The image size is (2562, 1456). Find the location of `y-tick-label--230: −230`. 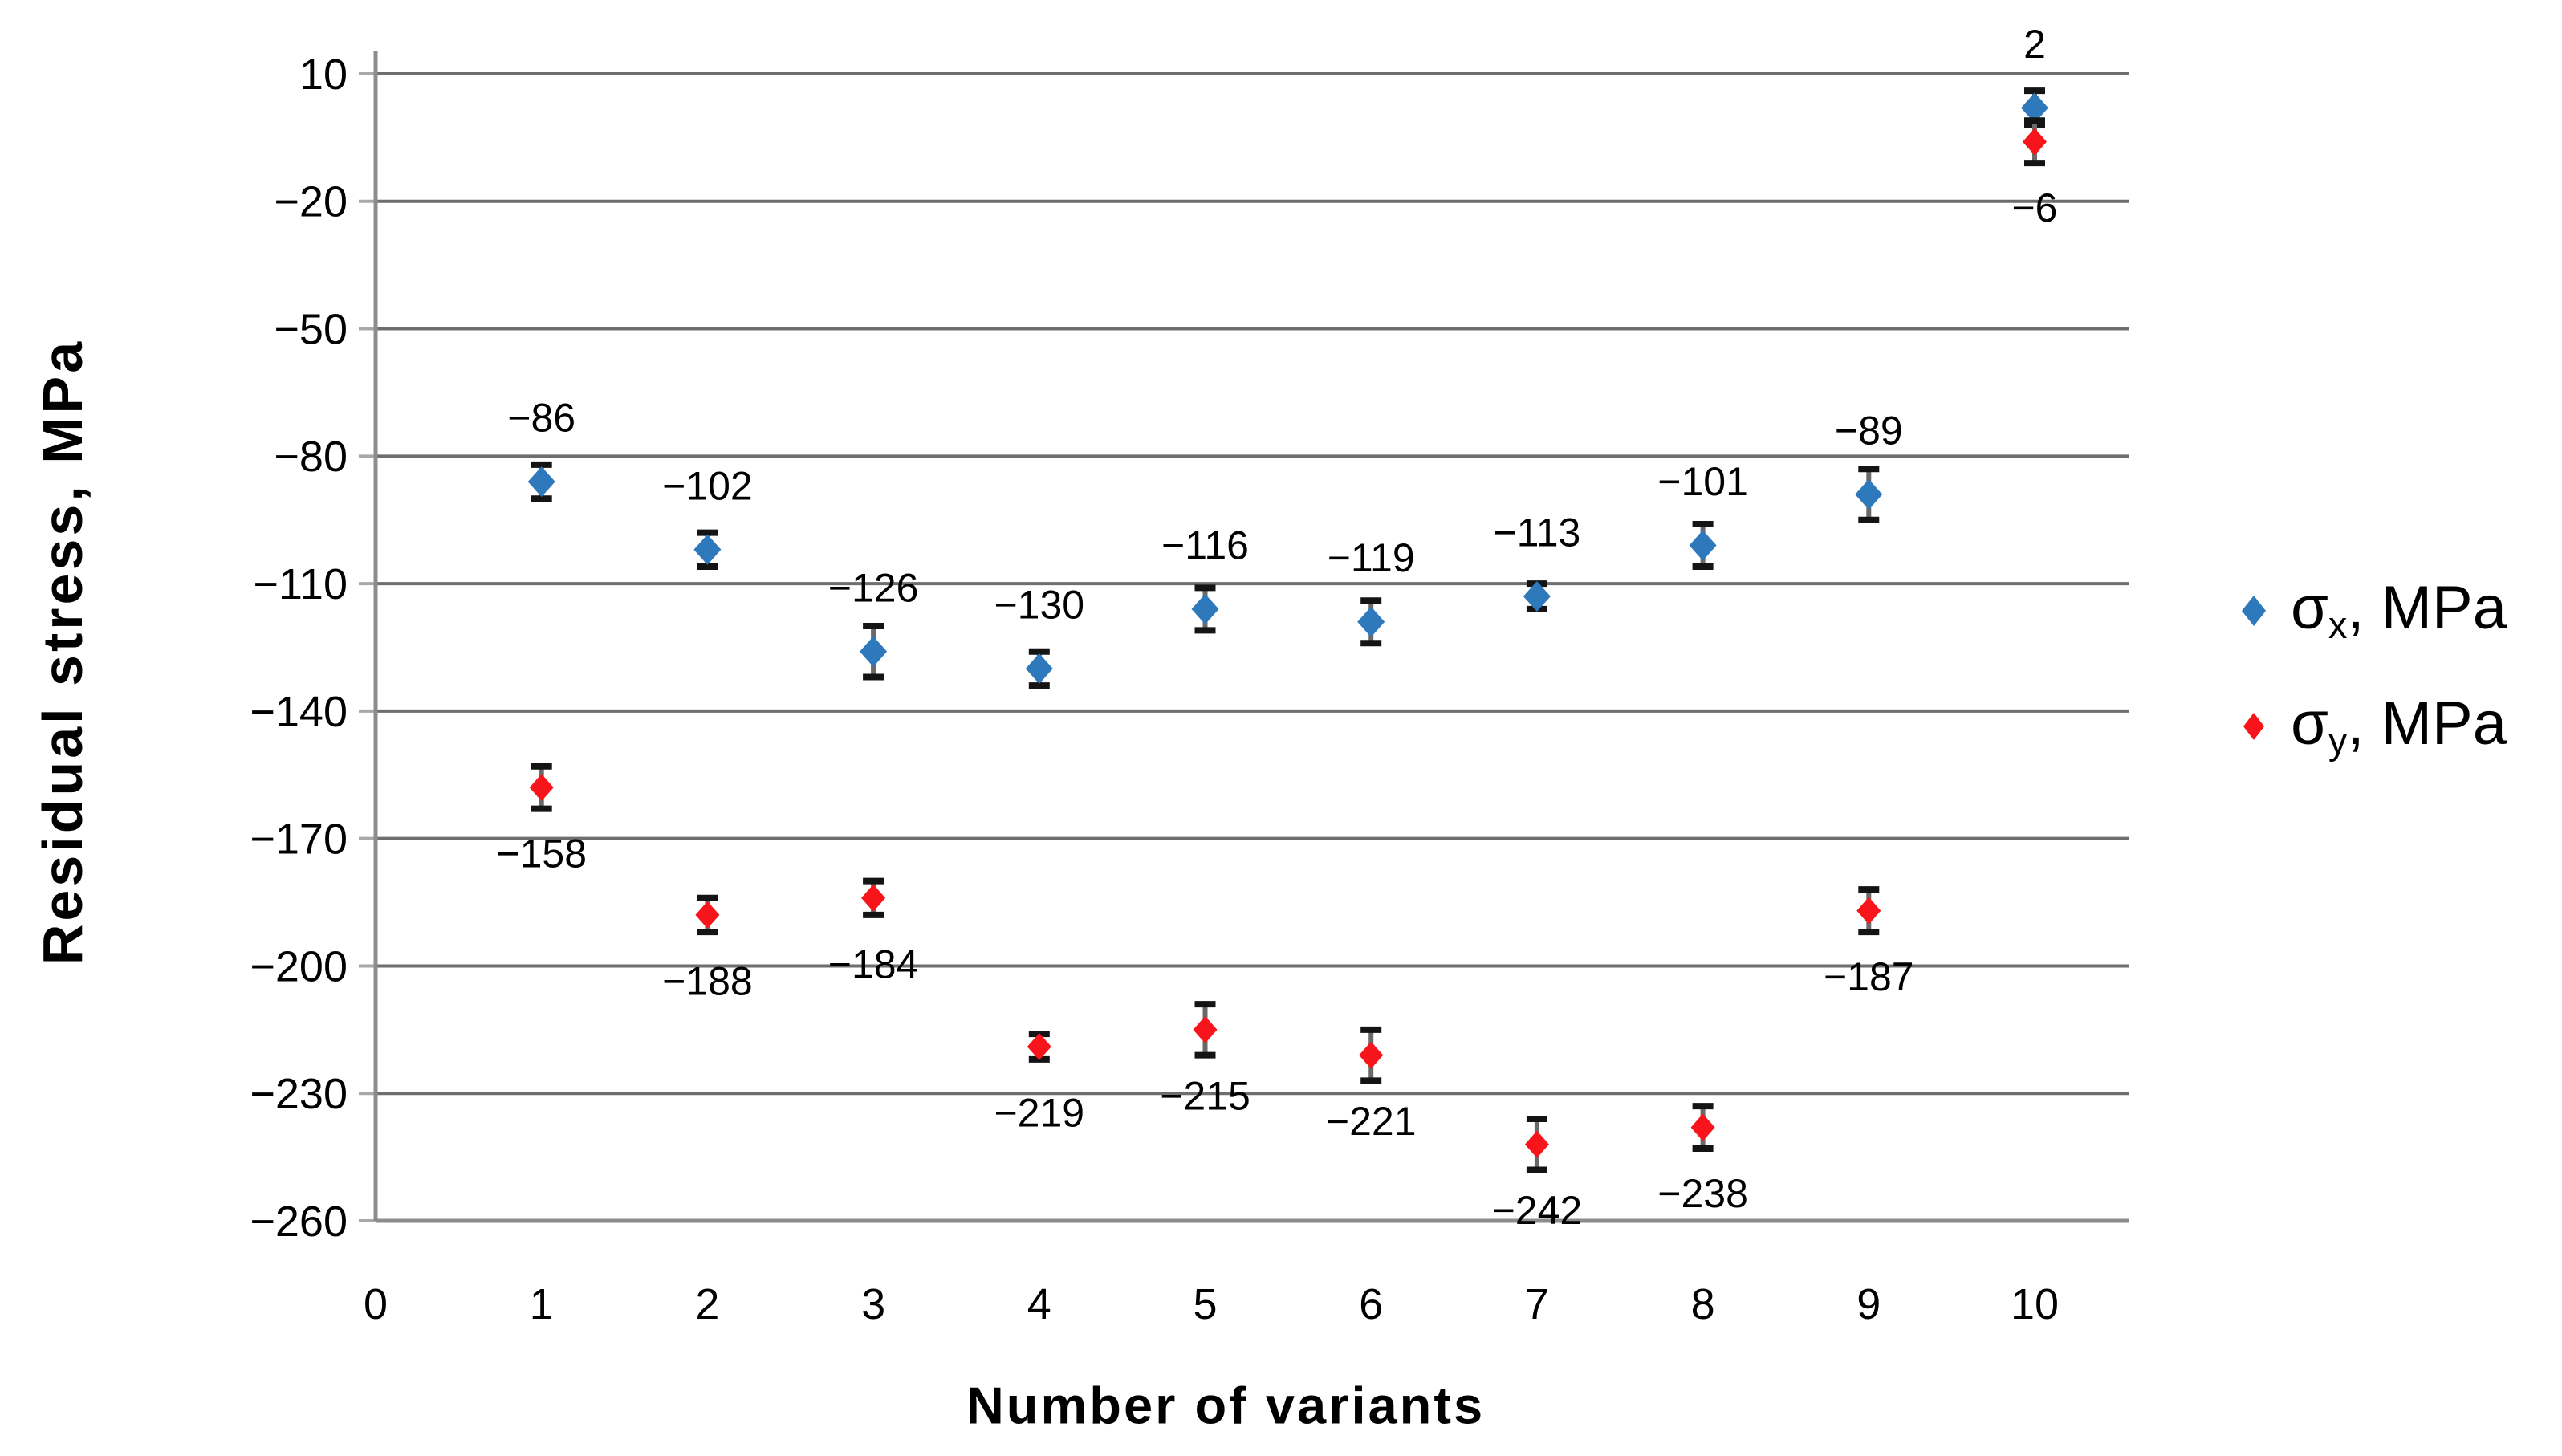

y-tick-label--230: −230 is located at coordinates (299, 1094).